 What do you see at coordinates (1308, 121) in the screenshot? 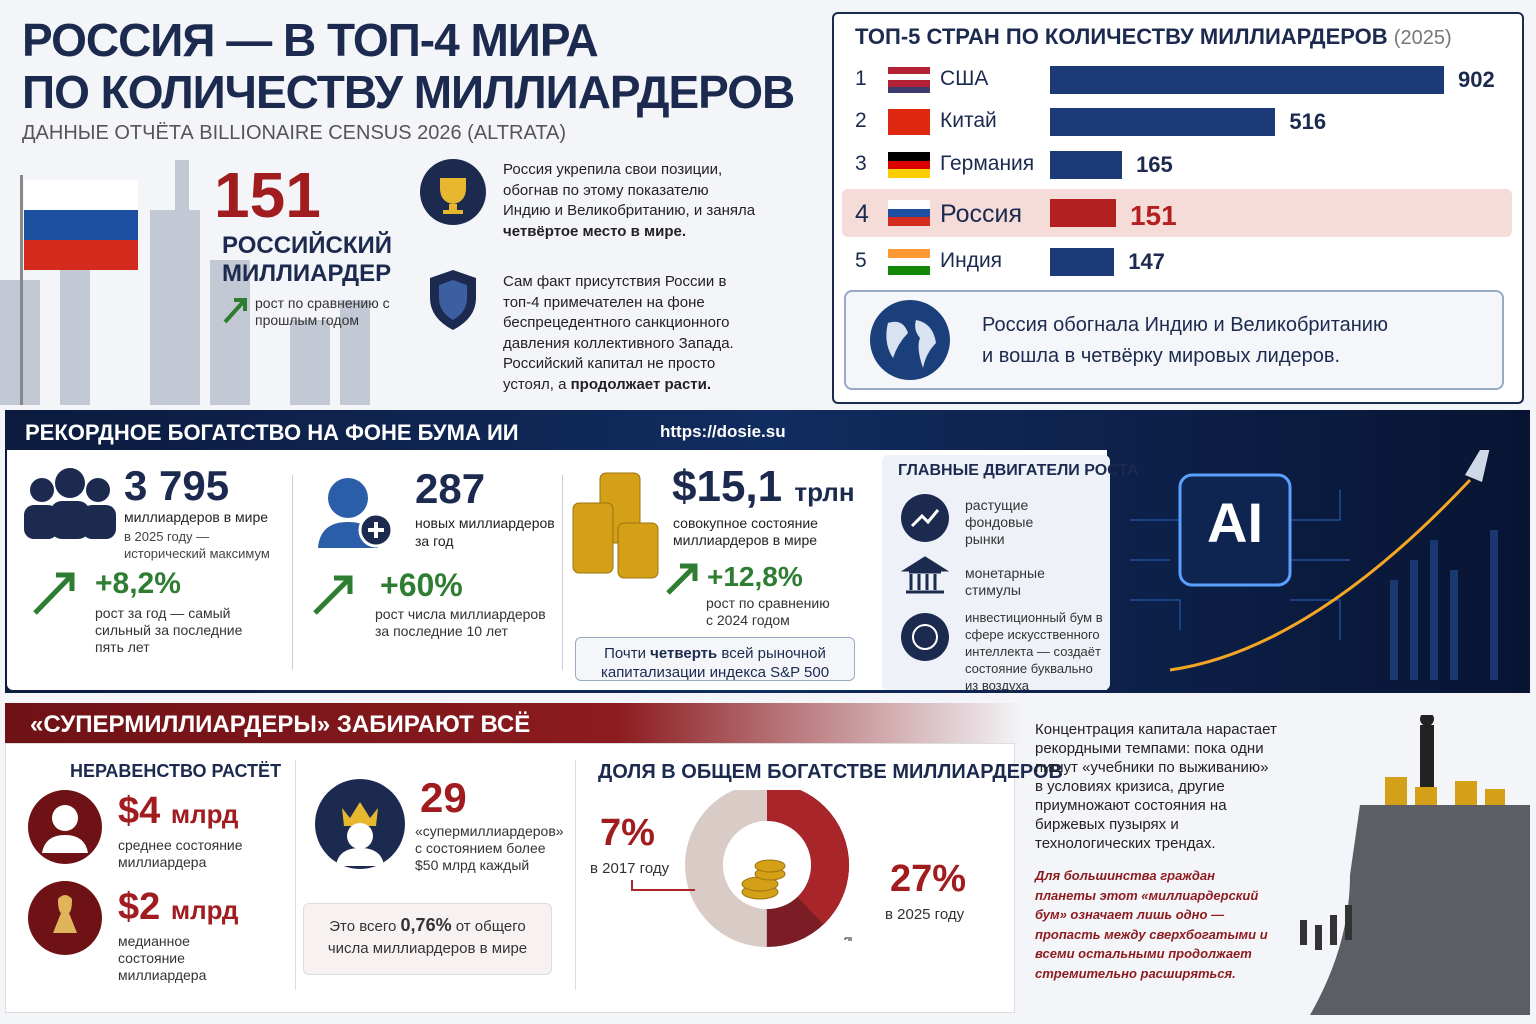
I see `bar-value: 516` at bounding box center [1308, 121].